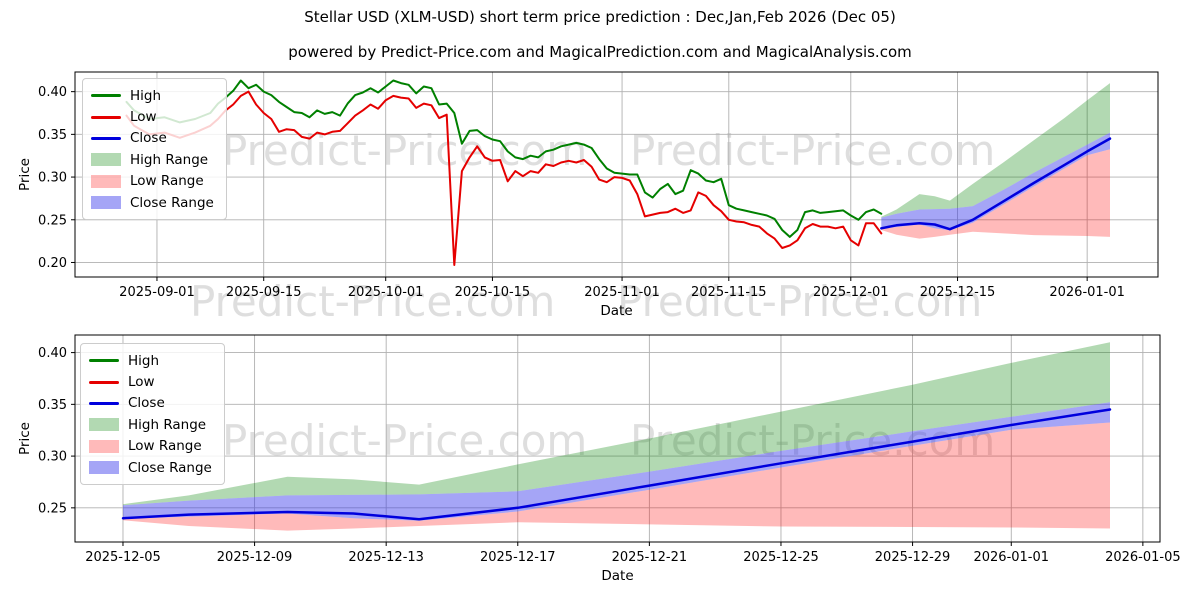 The width and height of the screenshot is (1200, 600). Describe the element at coordinates (781, 557) in the screenshot. I see `forecast-xtick-label: 2025-12-25` at that location.